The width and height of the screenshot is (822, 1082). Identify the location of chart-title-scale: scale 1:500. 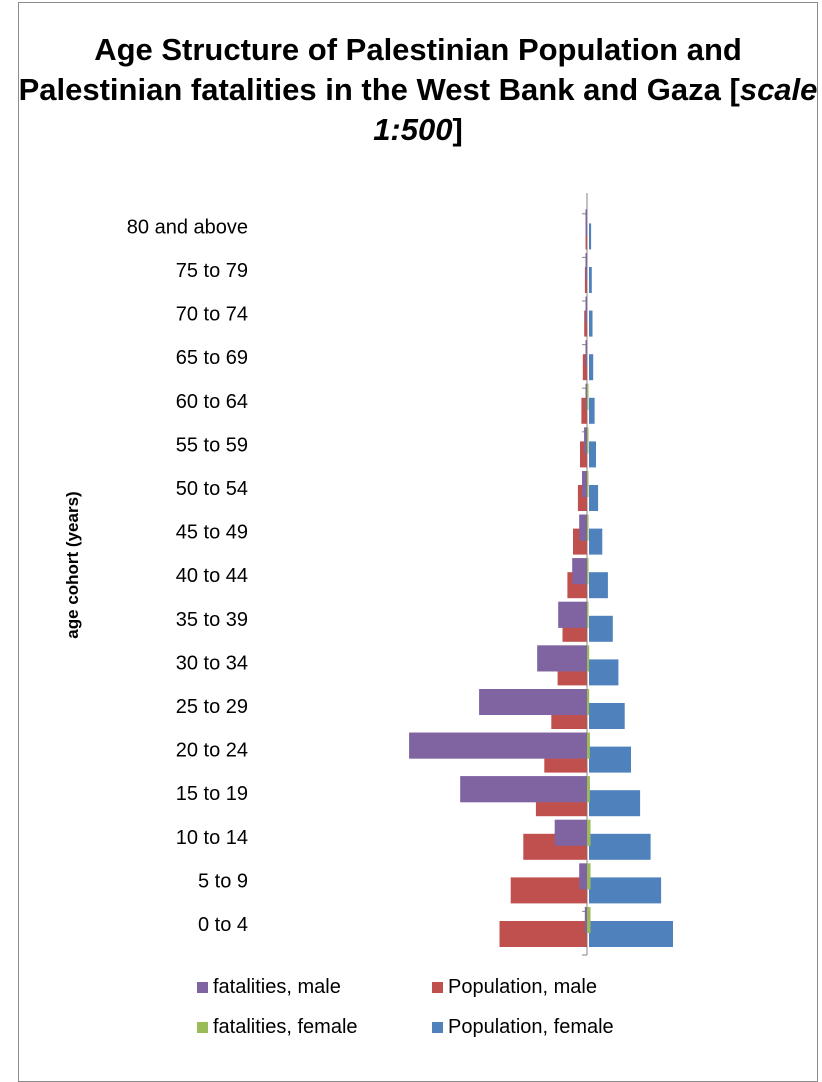
(595, 109).